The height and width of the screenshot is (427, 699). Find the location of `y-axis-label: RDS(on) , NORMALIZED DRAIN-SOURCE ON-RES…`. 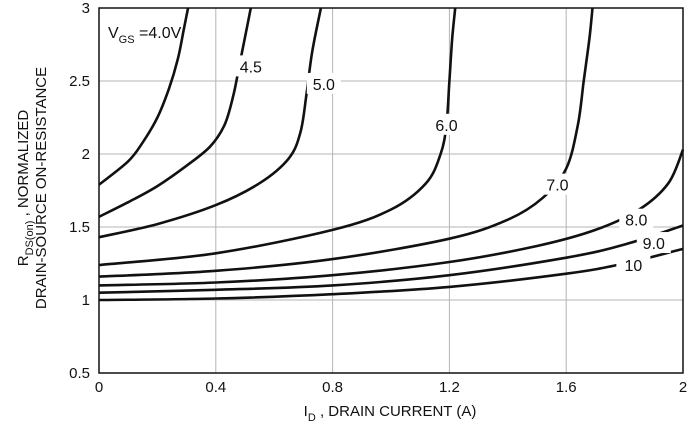

y-axis-label: RDS(on) , NORMALIZED DRAIN-SOURCE ON-RES… is located at coordinates (32, 188).